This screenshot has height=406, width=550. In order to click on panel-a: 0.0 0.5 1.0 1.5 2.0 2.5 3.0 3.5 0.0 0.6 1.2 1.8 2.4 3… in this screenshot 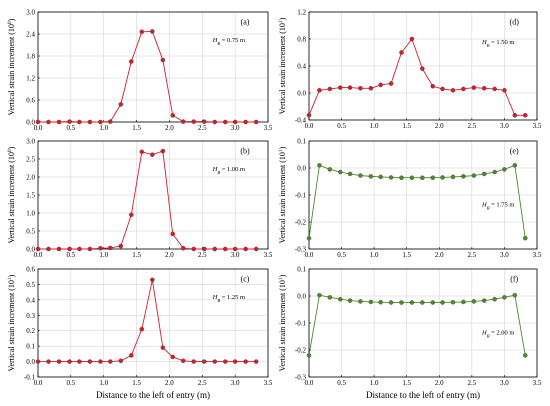, I will do `click(140, 71)`.